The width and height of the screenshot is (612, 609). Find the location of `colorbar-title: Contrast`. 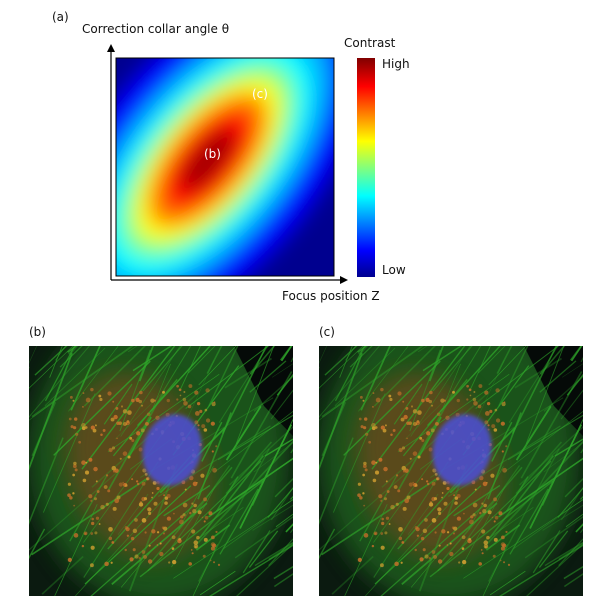

colorbar-title: Contrast is located at coordinates (370, 43).